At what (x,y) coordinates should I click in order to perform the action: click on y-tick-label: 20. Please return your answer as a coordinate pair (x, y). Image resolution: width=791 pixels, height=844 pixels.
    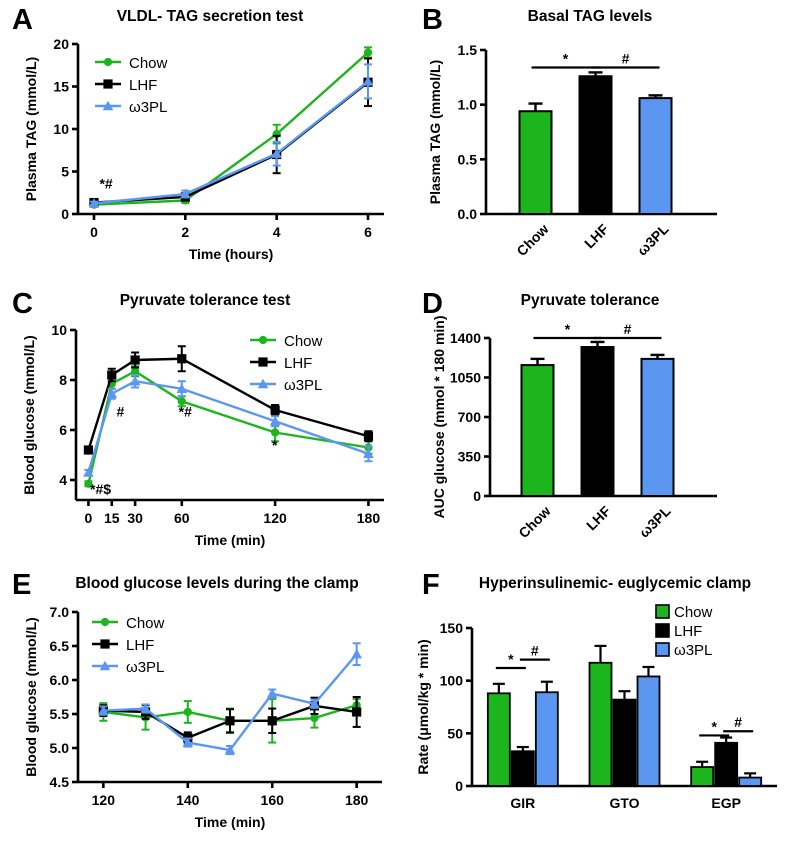
    Looking at the image, I should click on (61, 44).